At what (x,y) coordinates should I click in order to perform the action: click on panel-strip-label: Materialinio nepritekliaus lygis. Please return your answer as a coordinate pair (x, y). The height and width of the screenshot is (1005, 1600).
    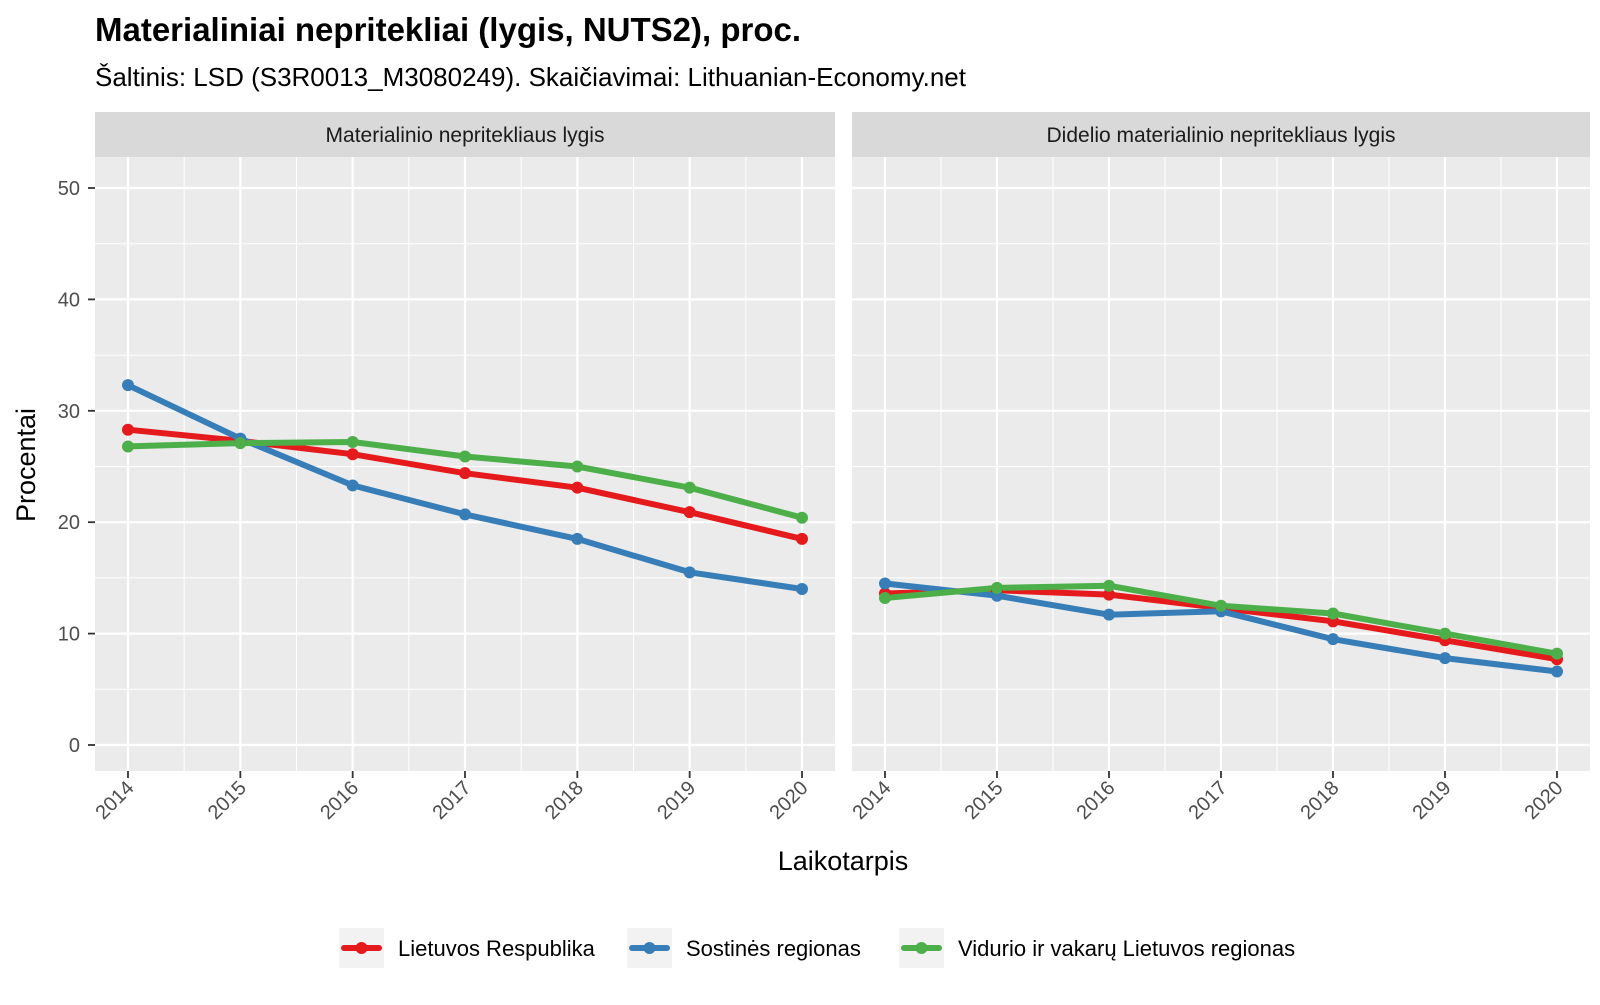
    Looking at the image, I should click on (465, 135).